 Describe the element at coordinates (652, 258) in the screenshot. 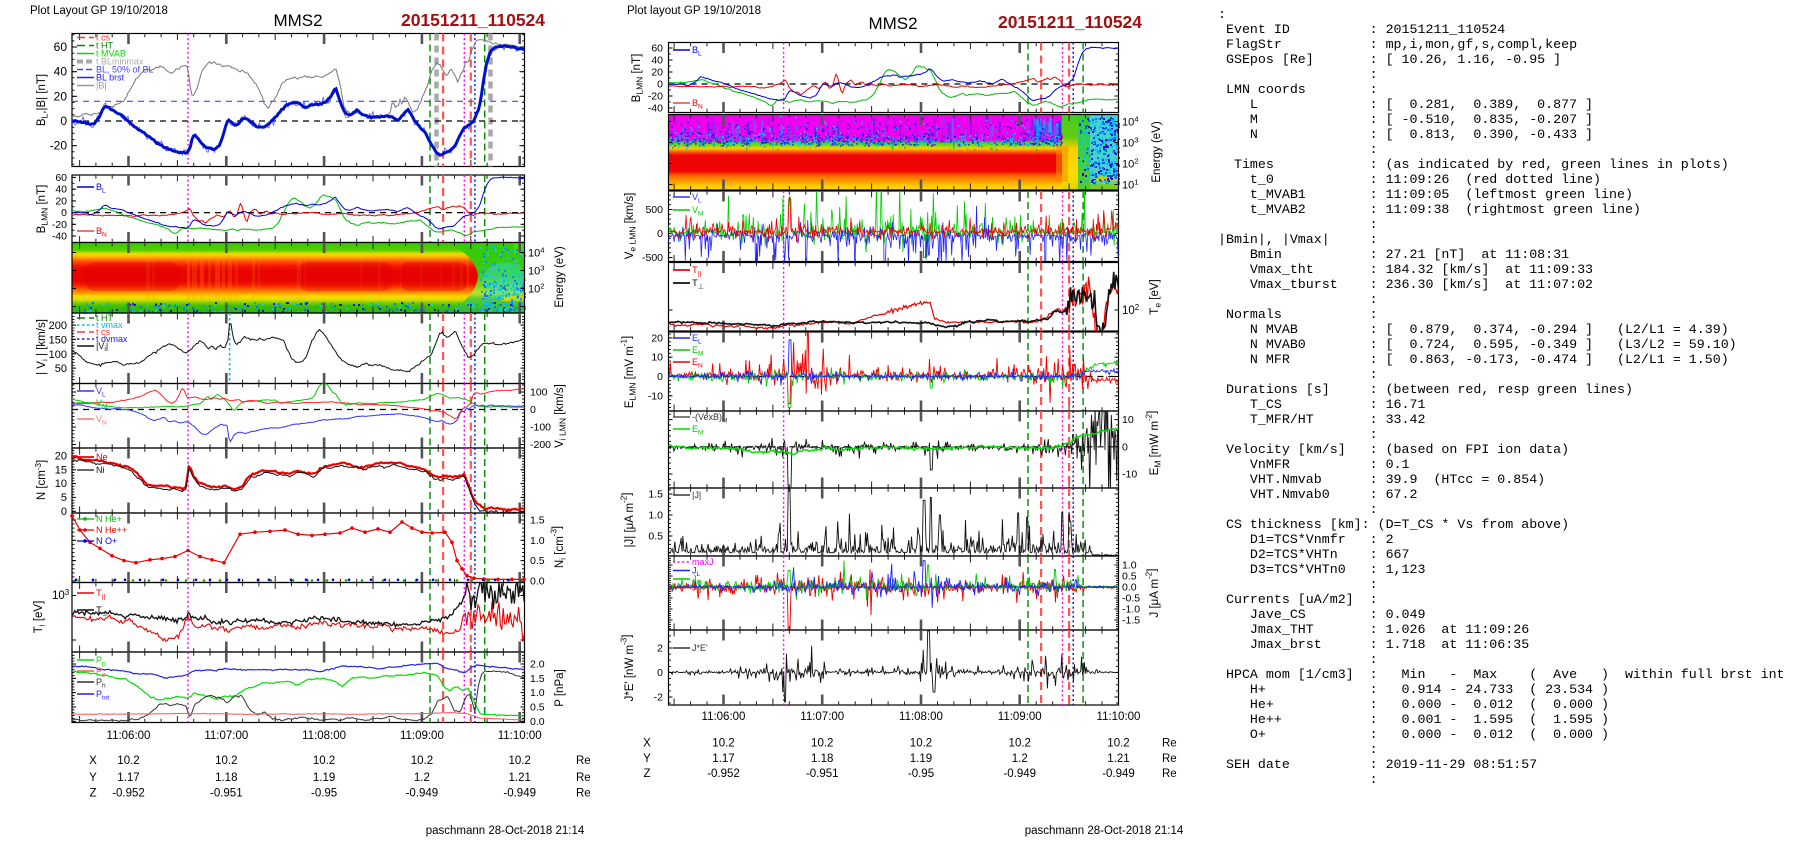

I see `svg-text: -500` at that location.